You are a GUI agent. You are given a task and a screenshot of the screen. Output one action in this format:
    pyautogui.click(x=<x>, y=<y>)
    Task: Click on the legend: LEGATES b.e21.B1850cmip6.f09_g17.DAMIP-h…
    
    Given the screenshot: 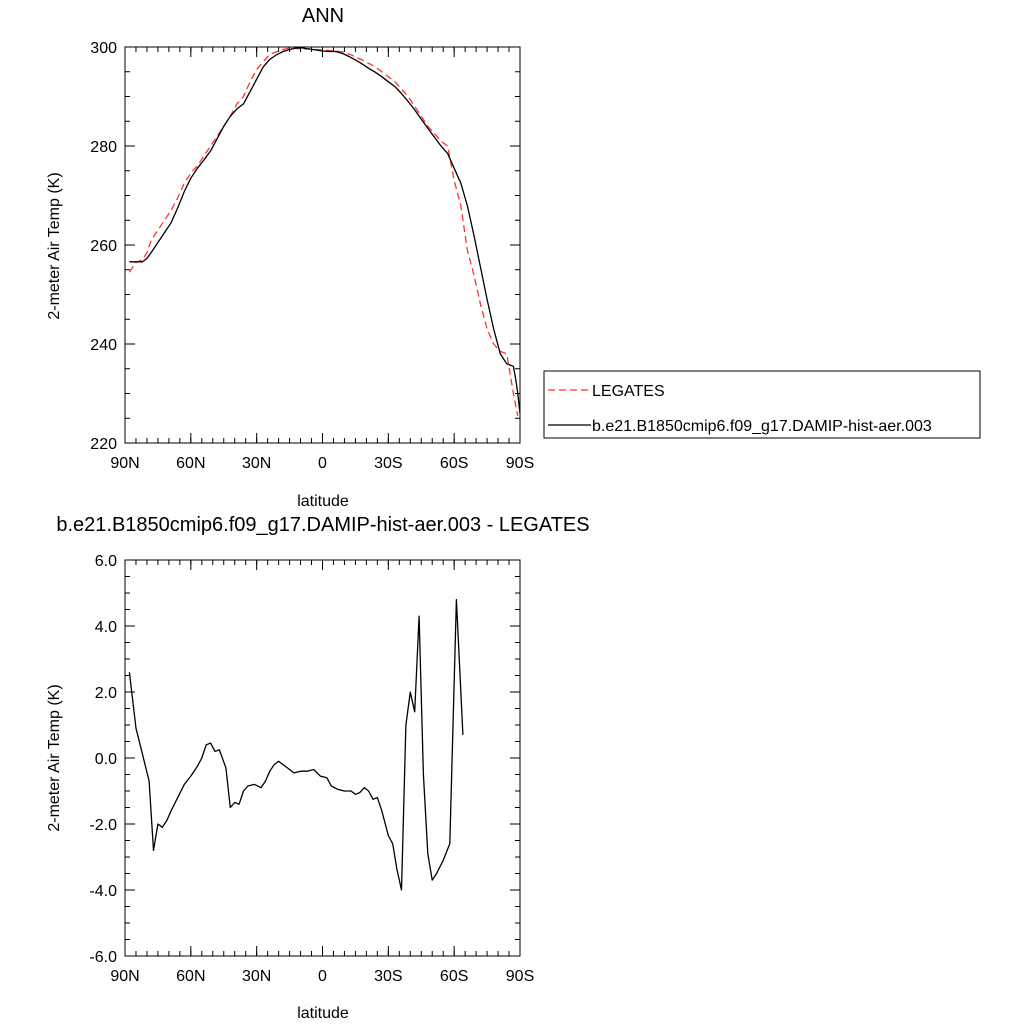 What is the action you would take?
    pyautogui.click(x=762, y=404)
    